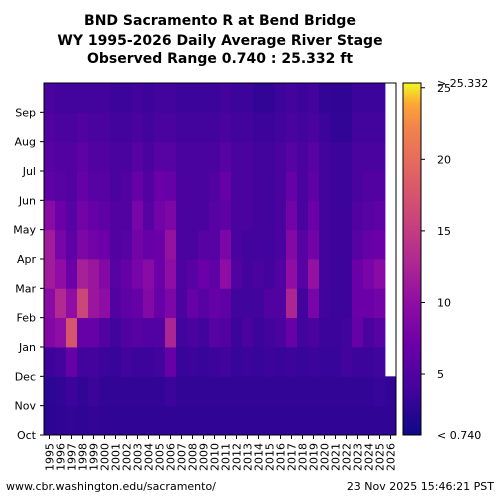  What do you see at coordinates (50, 457) in the screenshot?
I see `x-tick-label: 1995` at bounding box center [50, 457].